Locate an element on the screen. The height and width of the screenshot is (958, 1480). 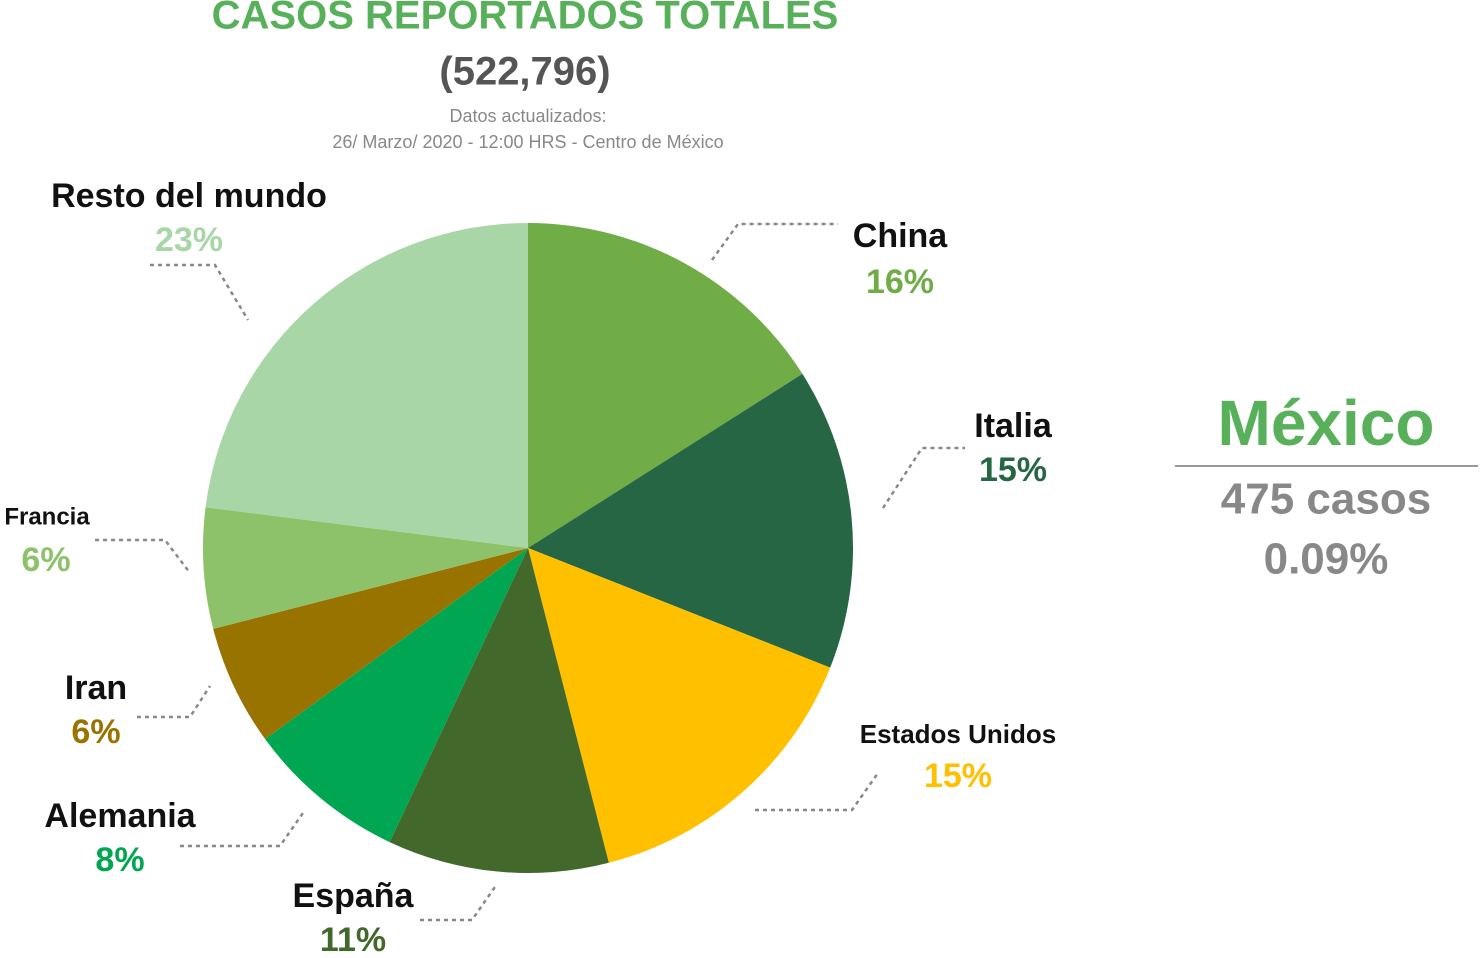
value-label: 11% is located at coordinates (353, 939).